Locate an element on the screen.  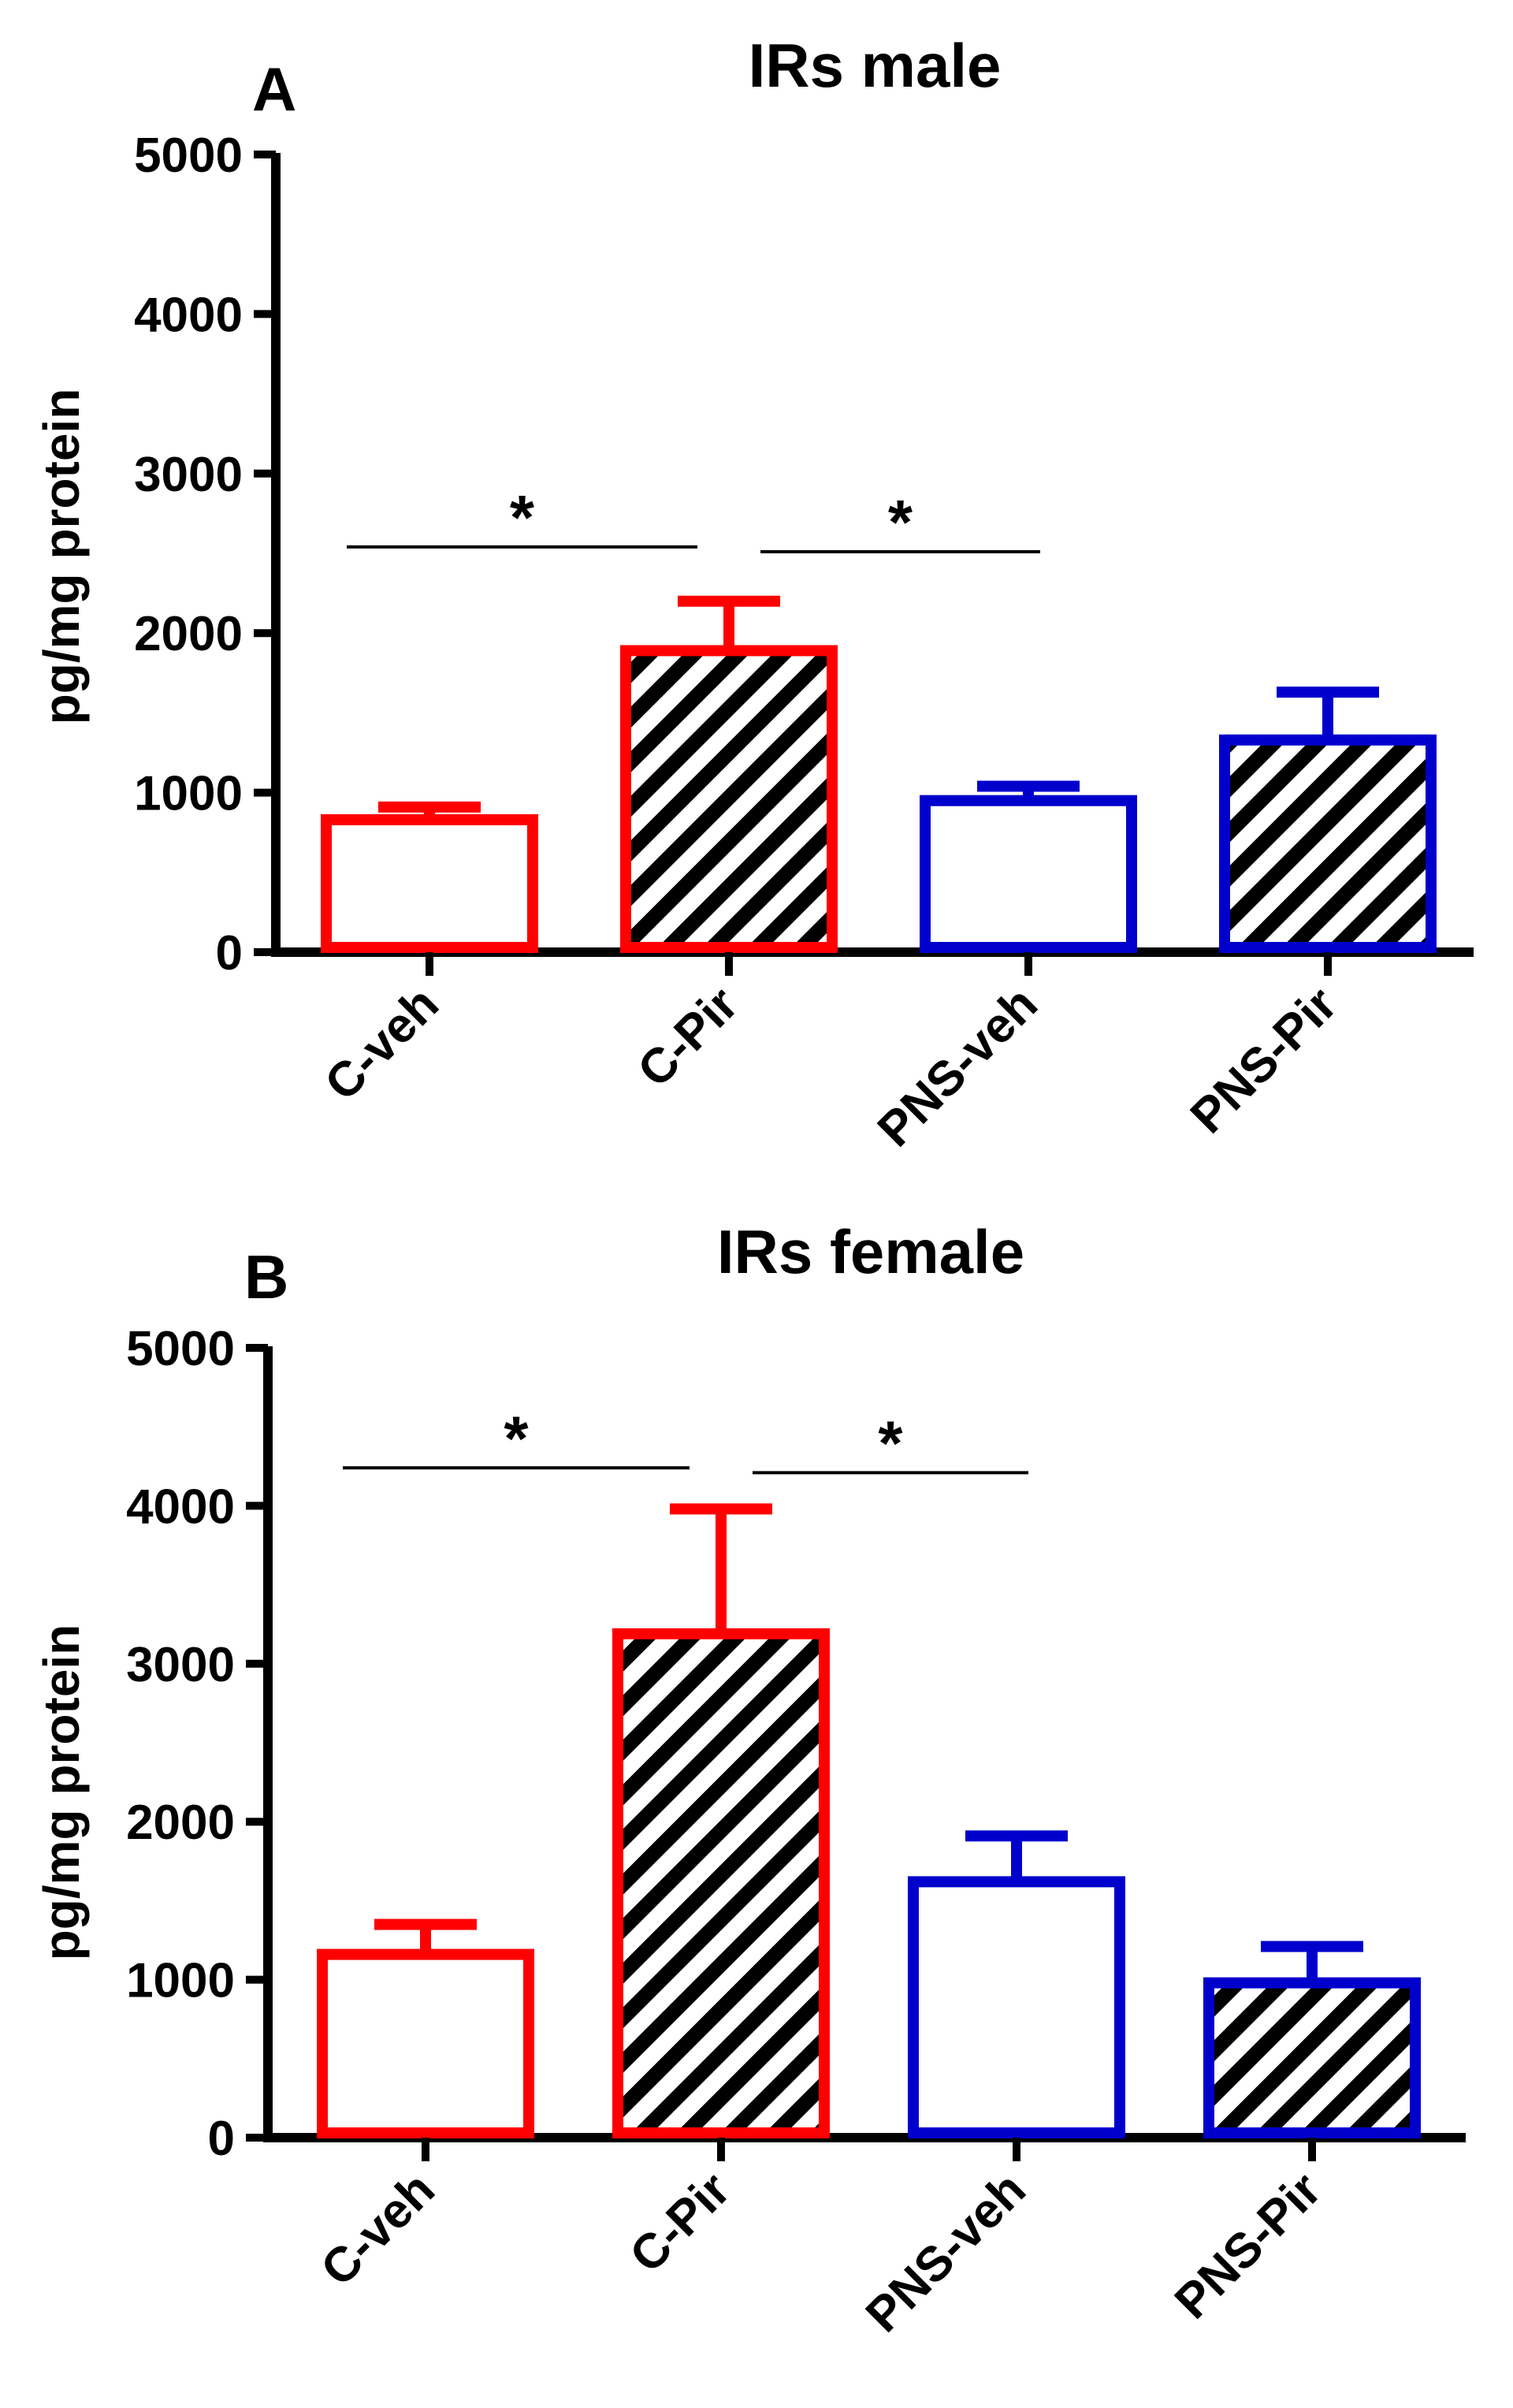
chart-title: IRs male is located at coordinates (875, 65).